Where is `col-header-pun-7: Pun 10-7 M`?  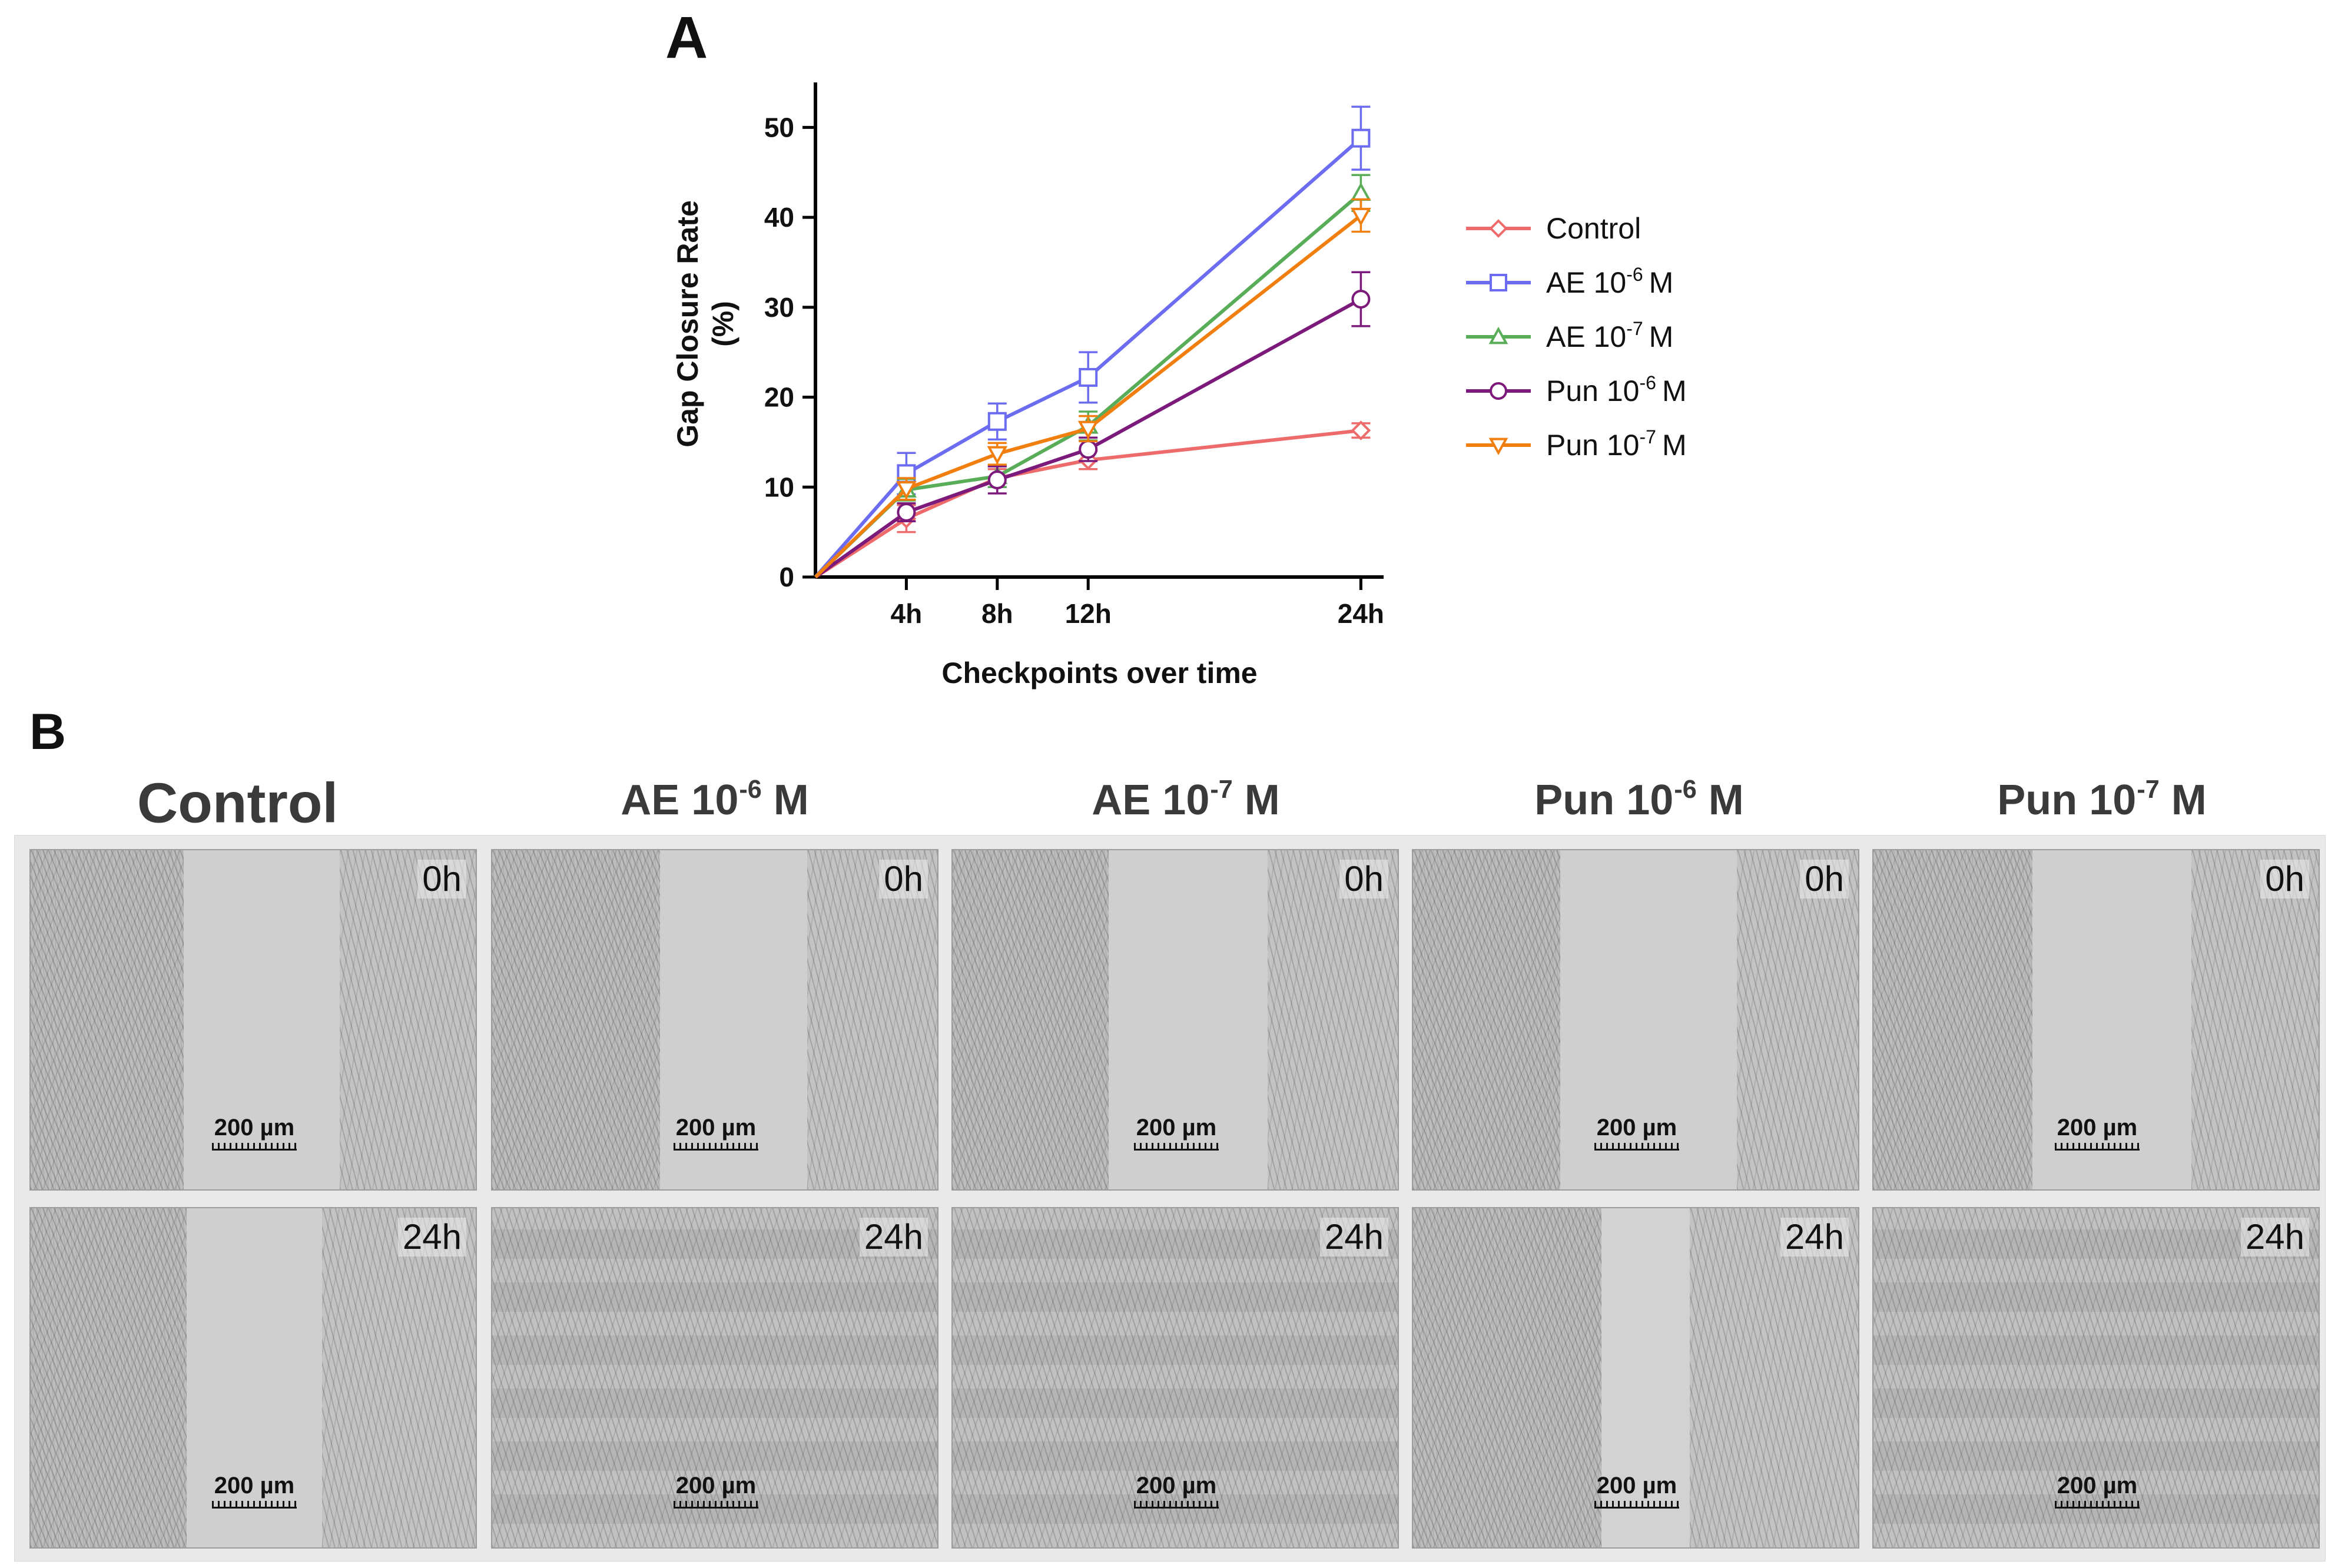
col-header-pun-7: Pun 10-7 M is located at coordinates (2102, 799).